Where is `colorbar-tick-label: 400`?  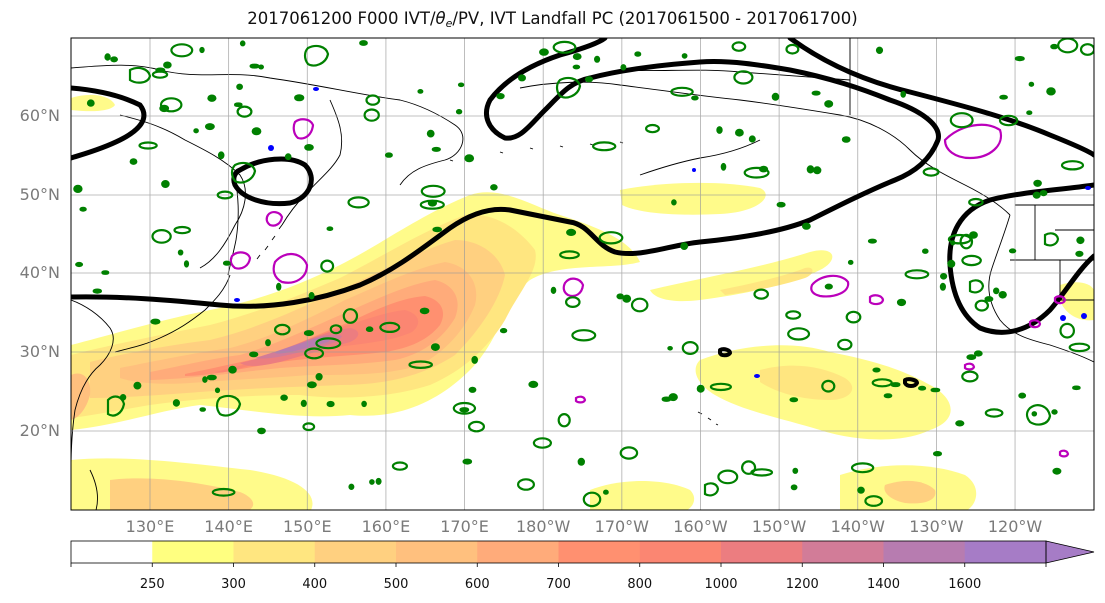 colorbar-tick-label: 400 is located at coordinates (315, 584).